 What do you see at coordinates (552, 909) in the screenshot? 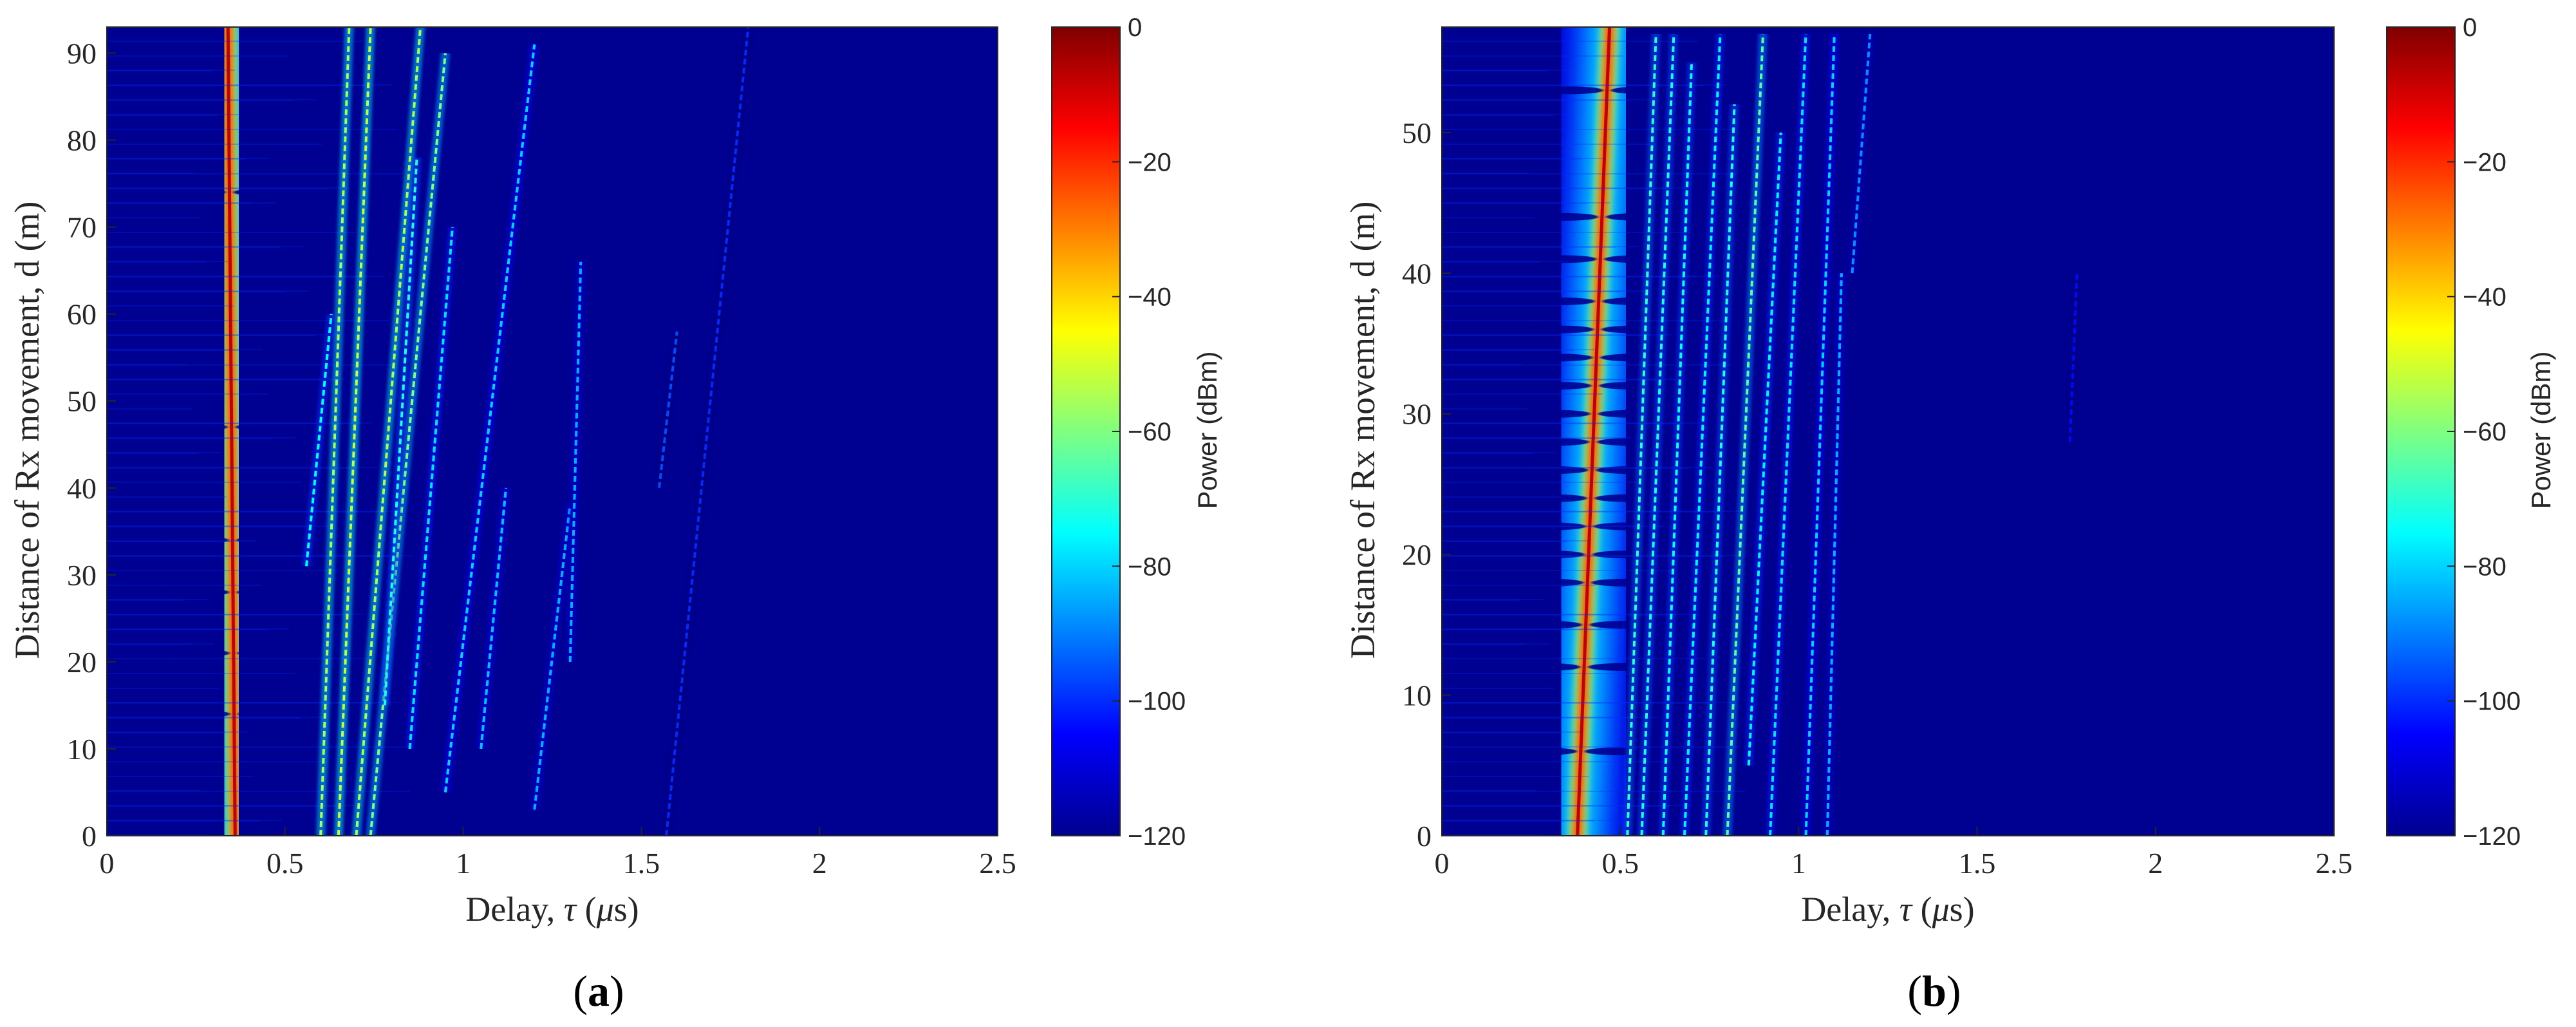
I see `x-axis-label-a: Delay, τ (μs)` at bounding box center [552, 909].